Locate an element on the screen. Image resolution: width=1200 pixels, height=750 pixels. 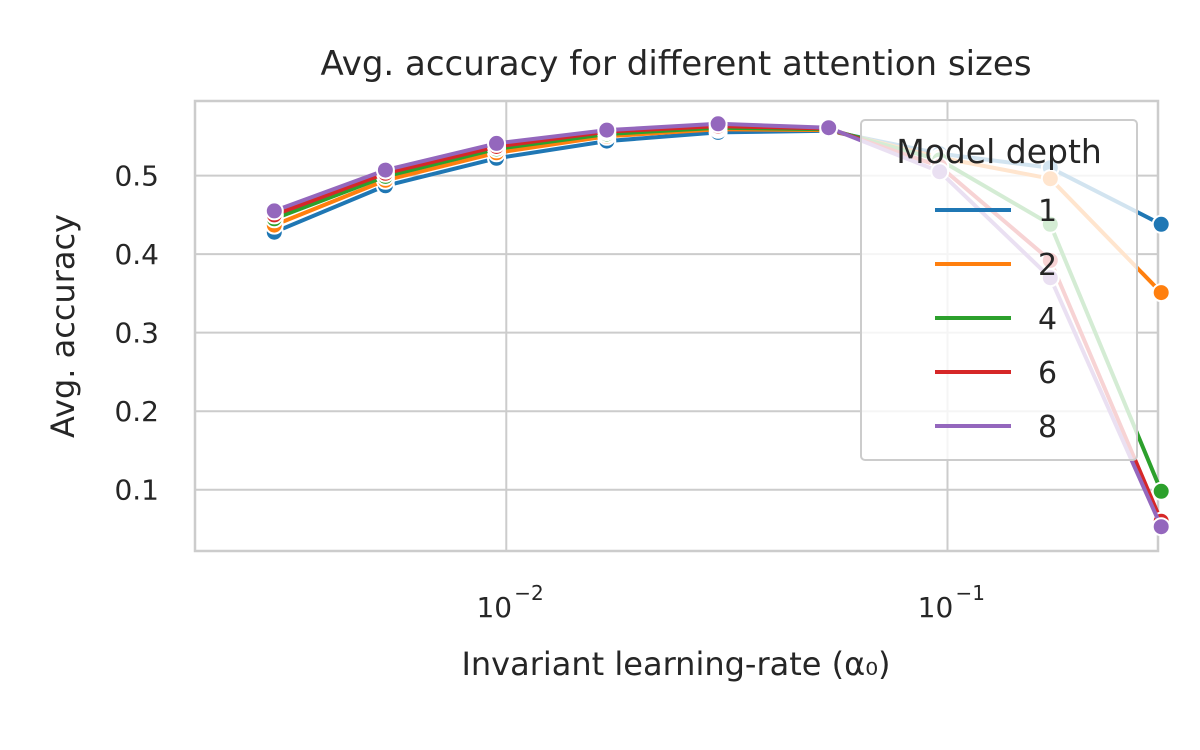
x-tick-labels: 10 −2 10 −1 is located at coordinates (730, 602).